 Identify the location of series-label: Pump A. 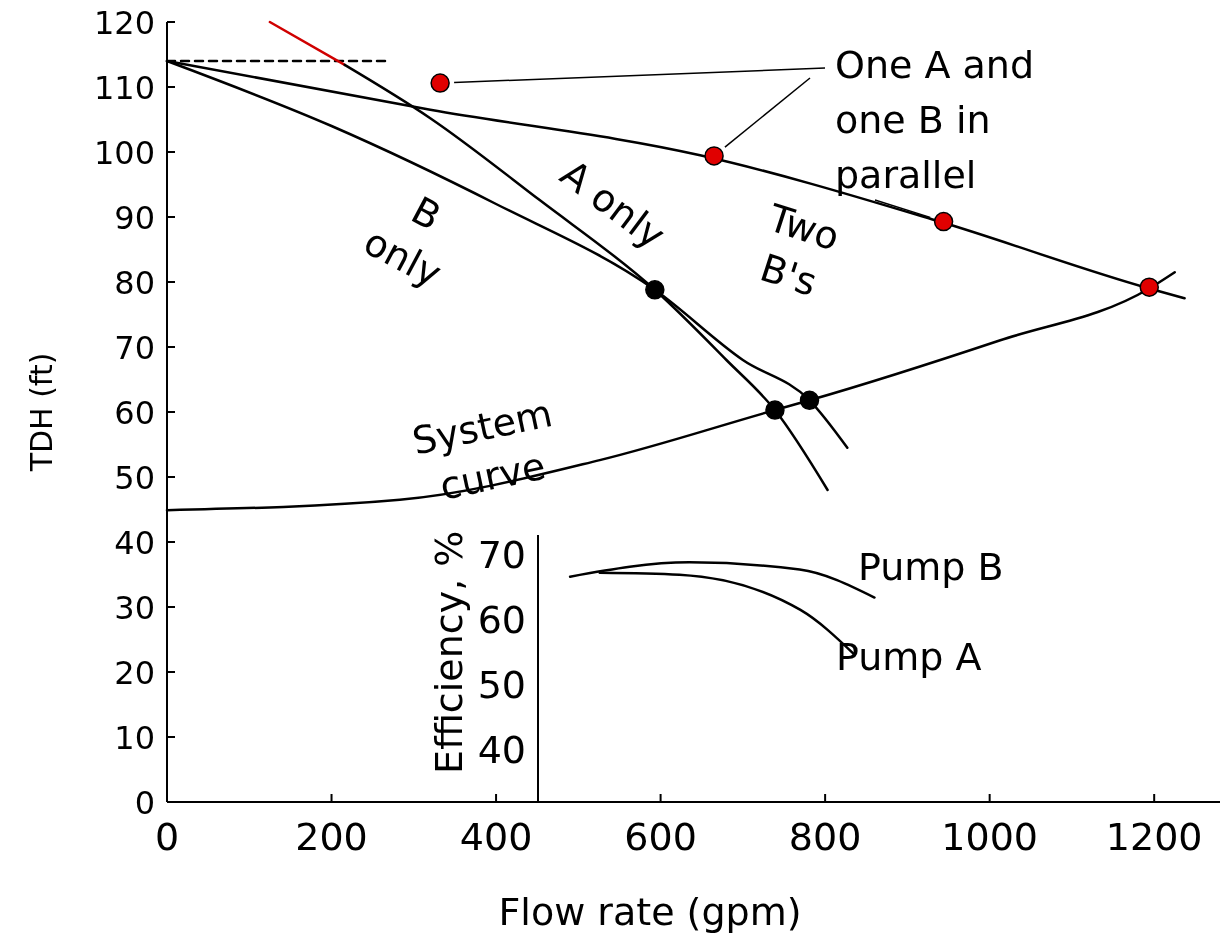
(909, 657).